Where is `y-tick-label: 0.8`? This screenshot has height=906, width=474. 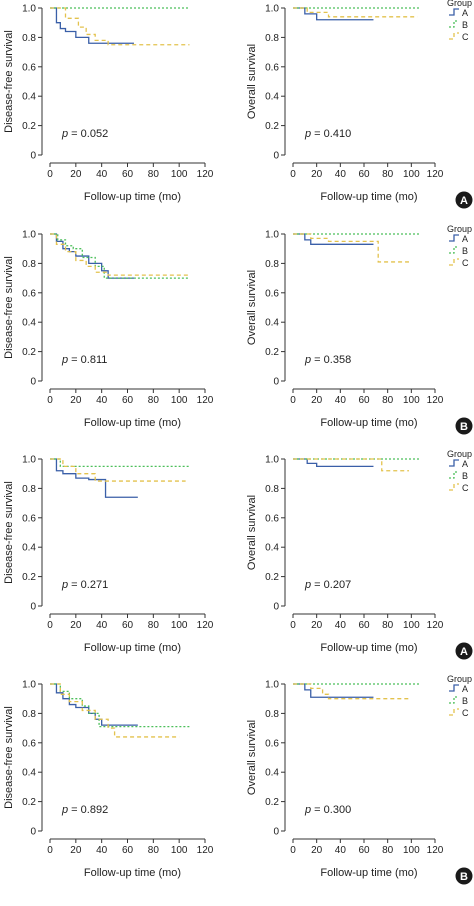
y-tick-label: 0.8 is located at coordinates (272, 489).